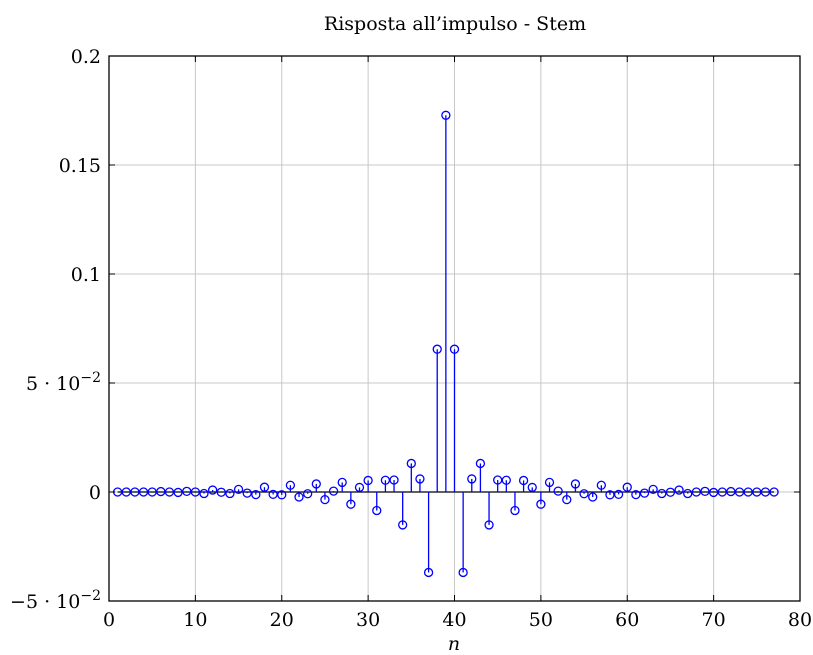 The width and height of the screenshot is (813, 655). I want to click on x-tick-label: 30, so click(368, 620).